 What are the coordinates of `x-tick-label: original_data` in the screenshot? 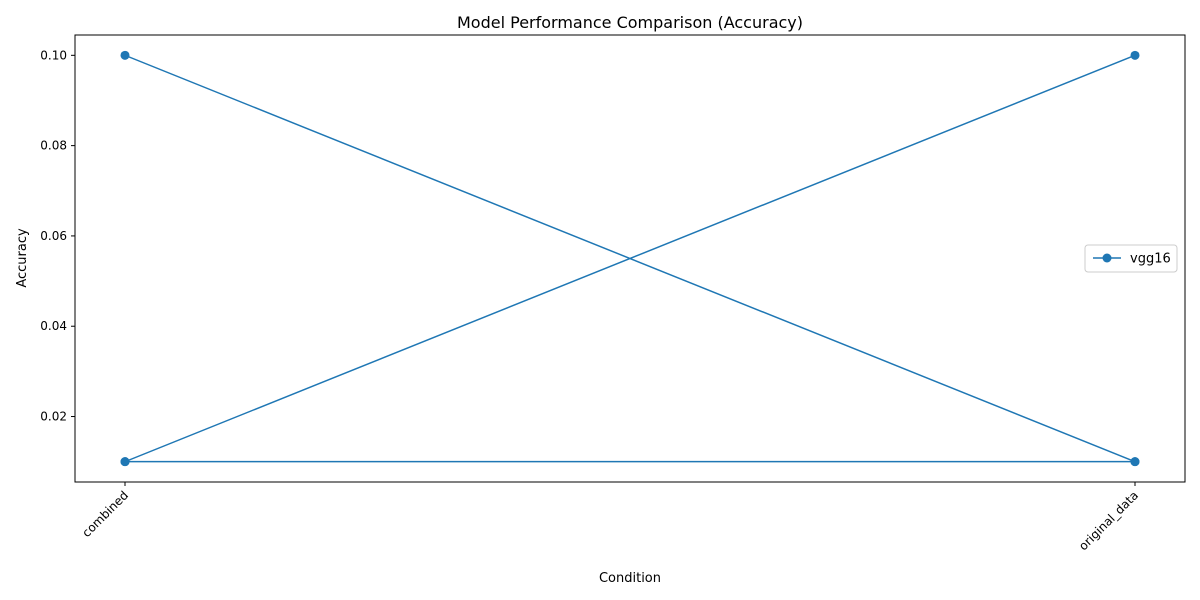 It's located at (1108, 520).